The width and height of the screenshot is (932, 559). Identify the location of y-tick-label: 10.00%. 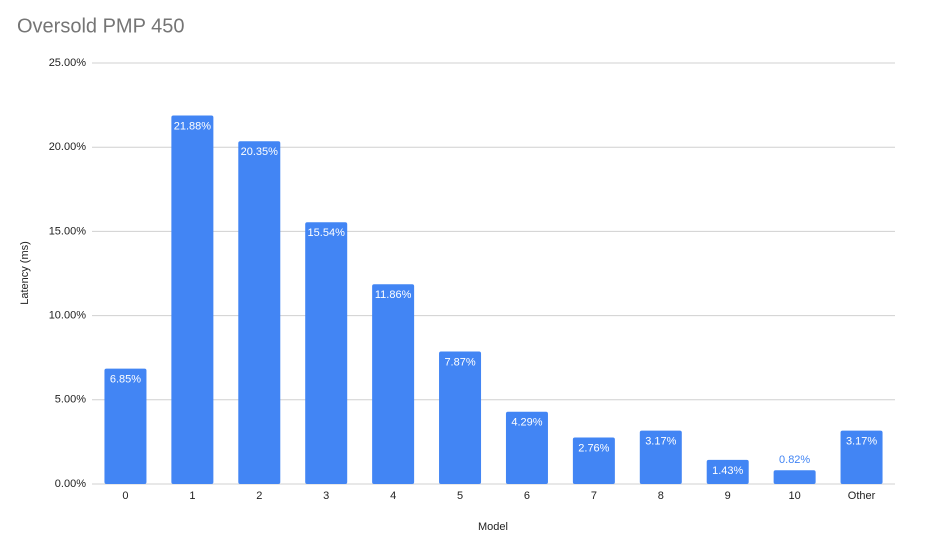
(68, 316).